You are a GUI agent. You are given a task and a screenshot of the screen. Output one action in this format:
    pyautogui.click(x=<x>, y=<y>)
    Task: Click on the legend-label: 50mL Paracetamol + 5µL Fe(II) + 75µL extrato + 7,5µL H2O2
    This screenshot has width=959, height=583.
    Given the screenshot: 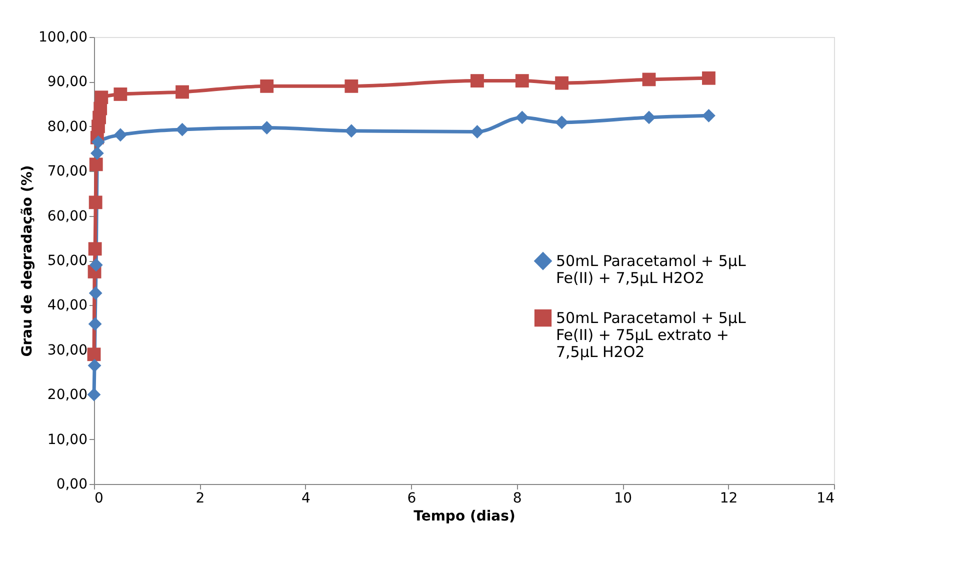 What is the action you would take?
    pyautogui.click(x=651, y=335)
    